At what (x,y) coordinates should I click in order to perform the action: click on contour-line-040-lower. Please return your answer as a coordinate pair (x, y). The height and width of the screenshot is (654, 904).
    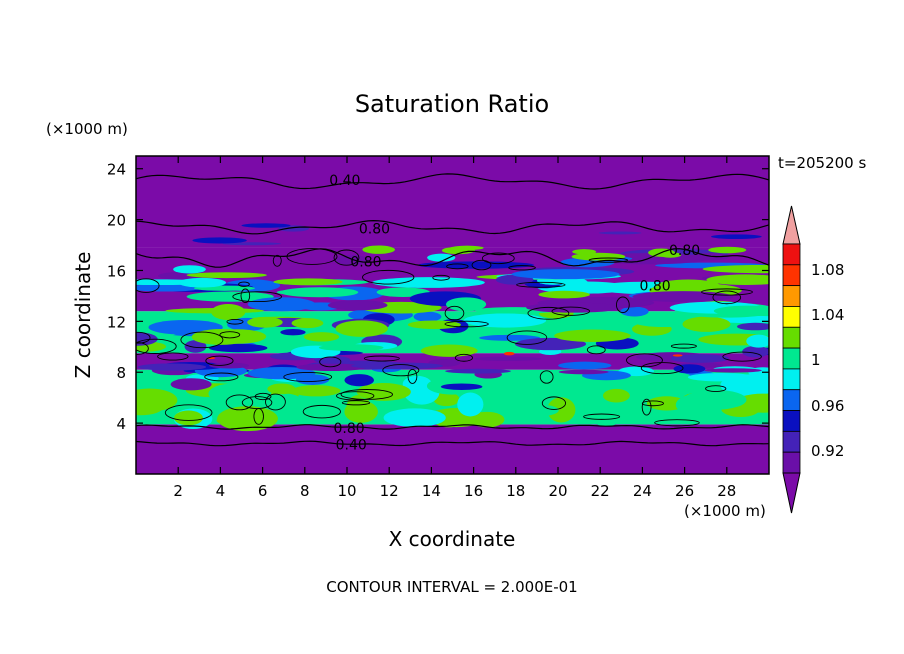
    Looking at the image, I should click on (452, 443).